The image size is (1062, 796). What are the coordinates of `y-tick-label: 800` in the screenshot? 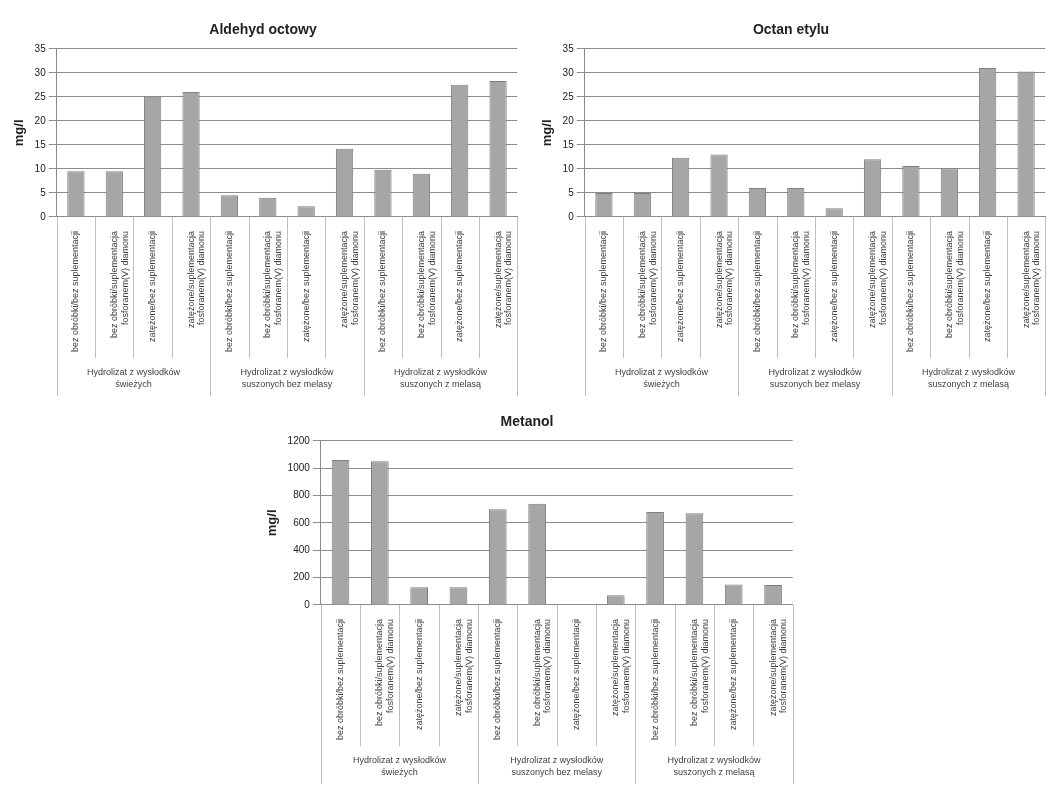 It's located at (302, 495).